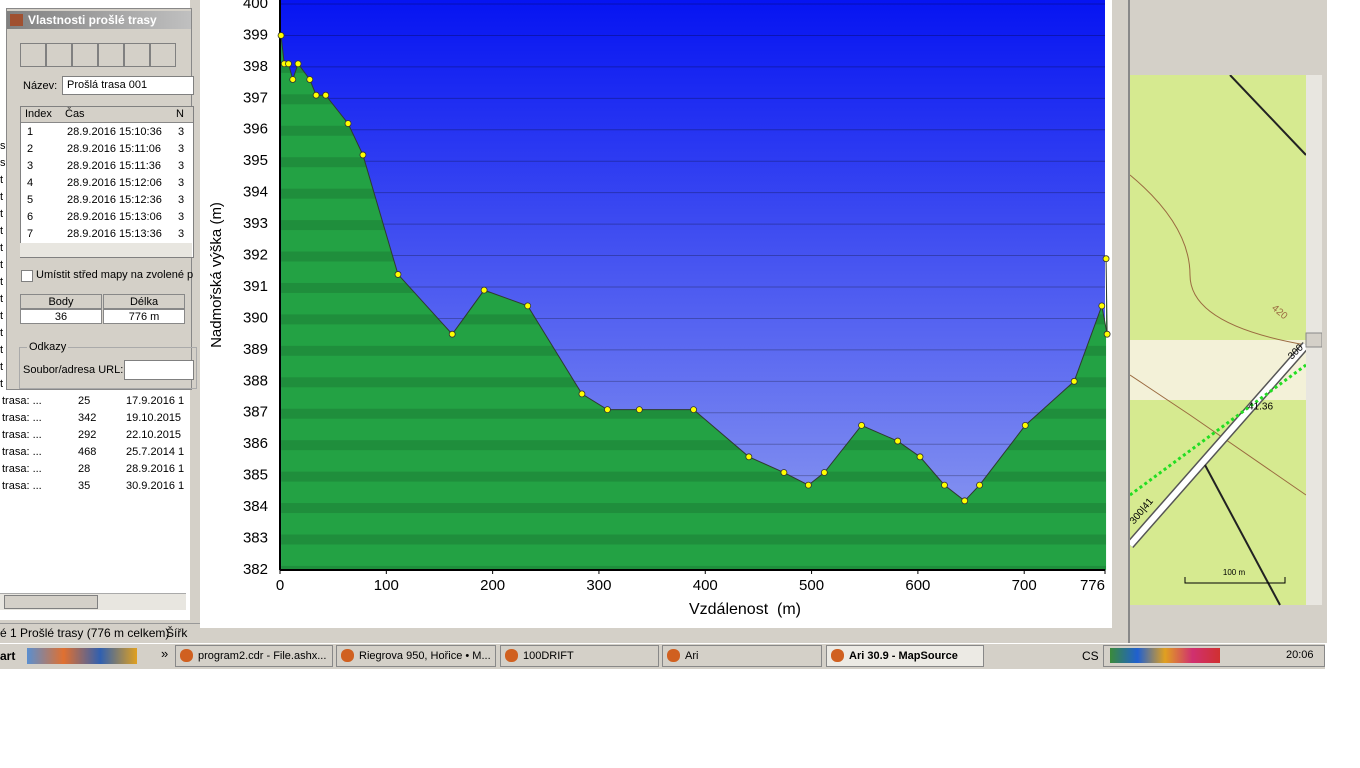  I want to click on task-button: Ari 30.9 - MapSource, so click(905, 656).